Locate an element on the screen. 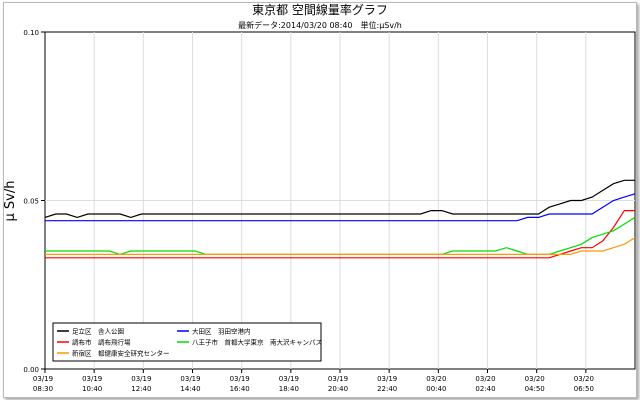 The image size is (640, 400). legend-label: 八王子市 首都大学東京 南大沢キャンパス is located at coordinates (257, 342).